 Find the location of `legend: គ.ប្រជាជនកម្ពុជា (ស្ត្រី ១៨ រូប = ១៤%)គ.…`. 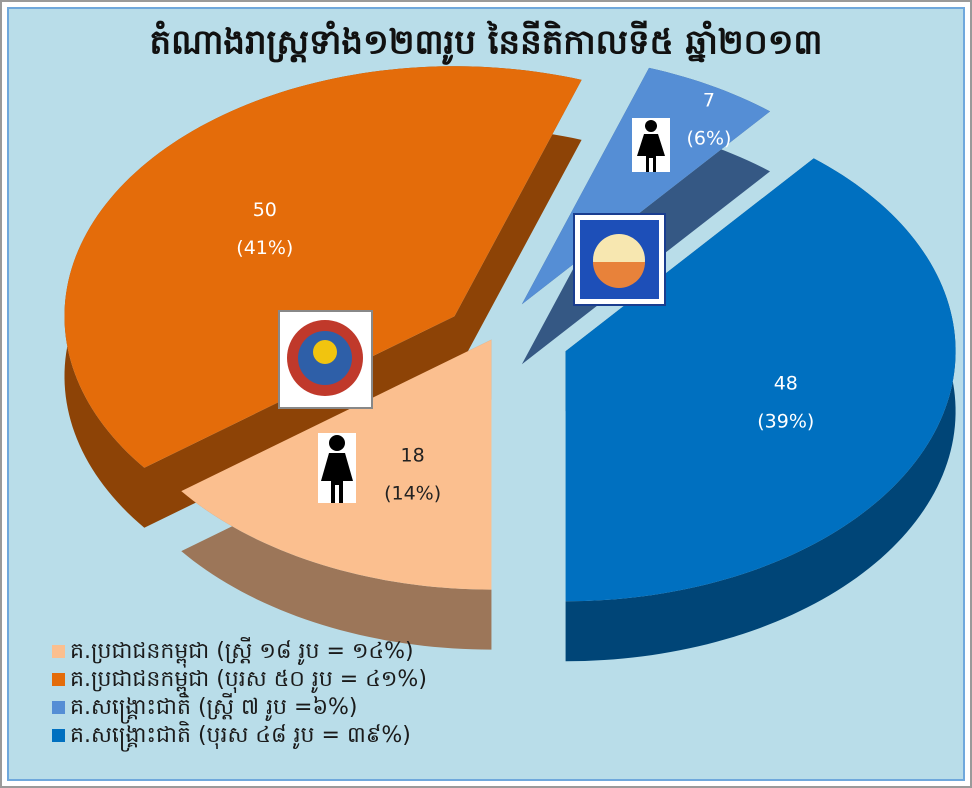

legend: គ.ប្រជាជនកម្ពុជា (ស្ត្រី ១៨ រូប = ១៤%)គ.… is located at coordinates (239, 694).